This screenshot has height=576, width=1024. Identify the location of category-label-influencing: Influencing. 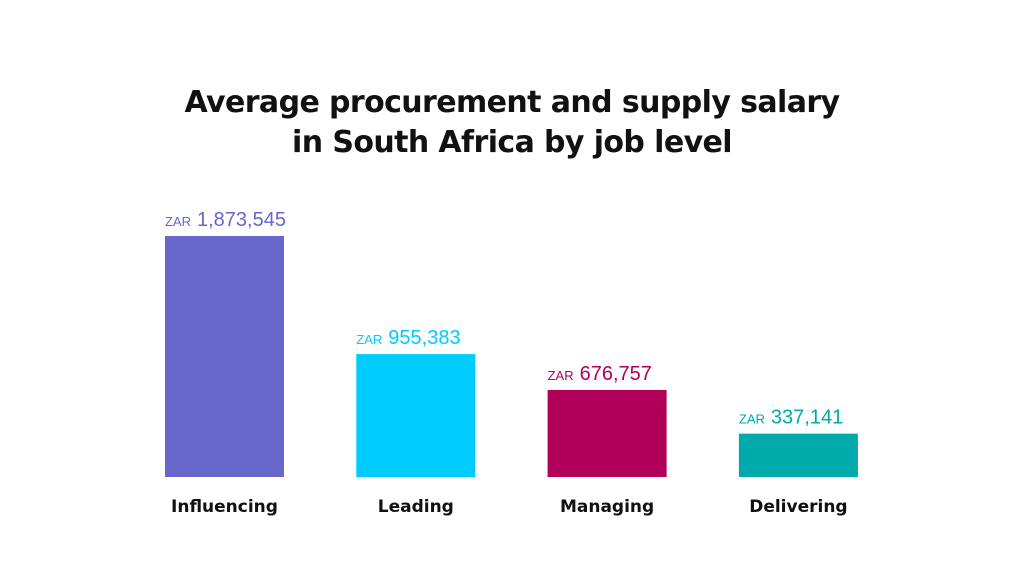
(224, 507).